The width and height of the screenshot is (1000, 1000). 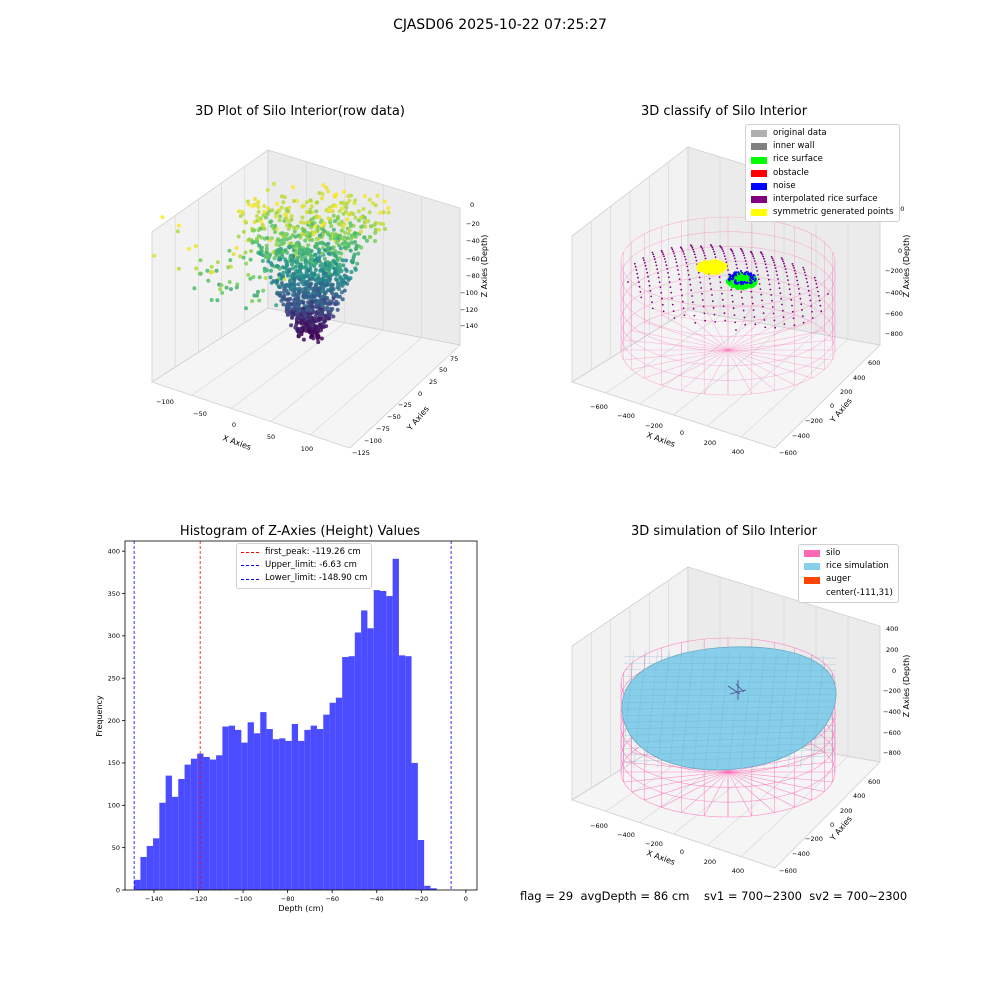 What do you see at coordinates (812, 554) in the screenshot?
I see `simulation-legend-swatch` at bounding box center [812, 554].